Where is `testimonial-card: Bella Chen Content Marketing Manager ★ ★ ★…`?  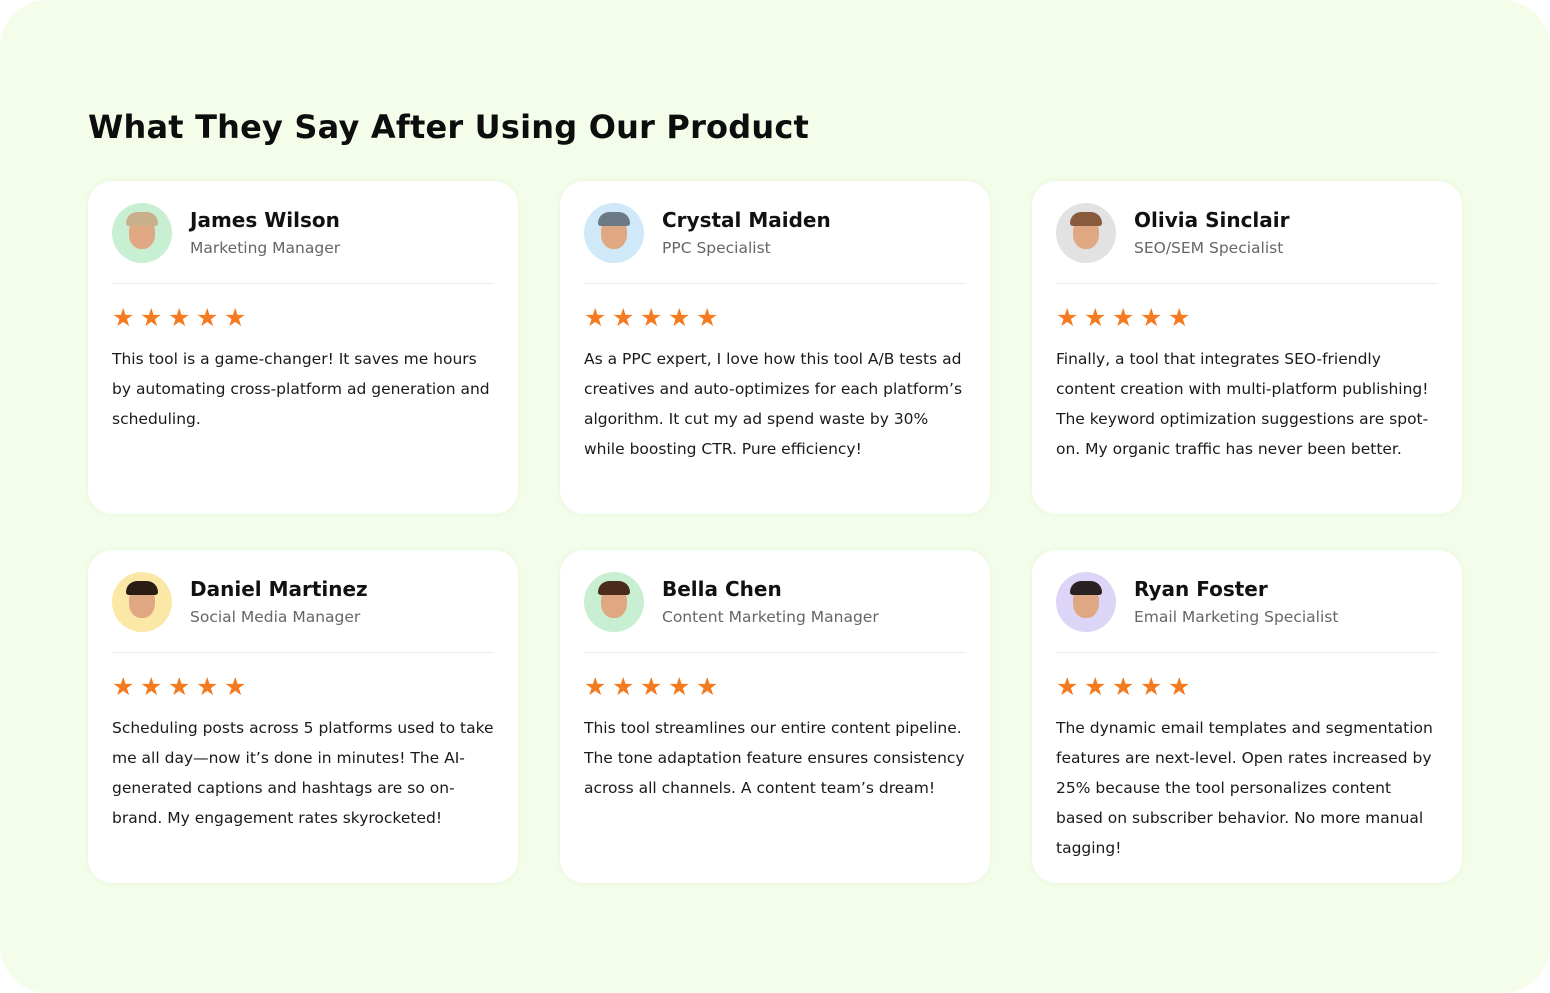 testimonial-card: Bella Chen Content Marketing Manager ★ ★ ★… is located at coordinates (775, 716).